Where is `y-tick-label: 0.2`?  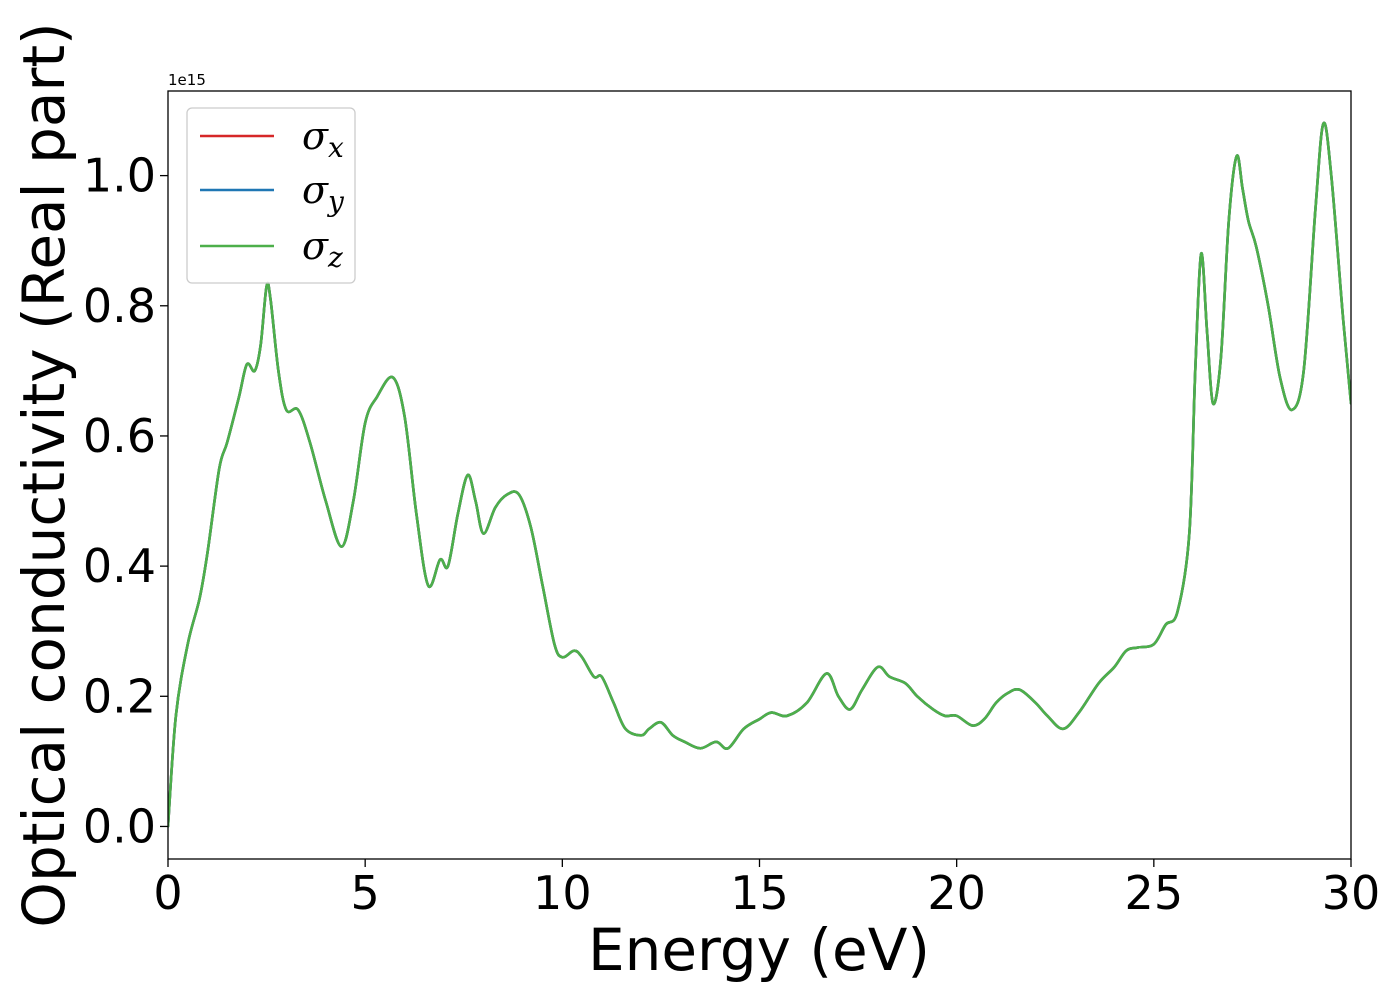
y-tick-label: 0.2 is located at coordinates (119, 696).